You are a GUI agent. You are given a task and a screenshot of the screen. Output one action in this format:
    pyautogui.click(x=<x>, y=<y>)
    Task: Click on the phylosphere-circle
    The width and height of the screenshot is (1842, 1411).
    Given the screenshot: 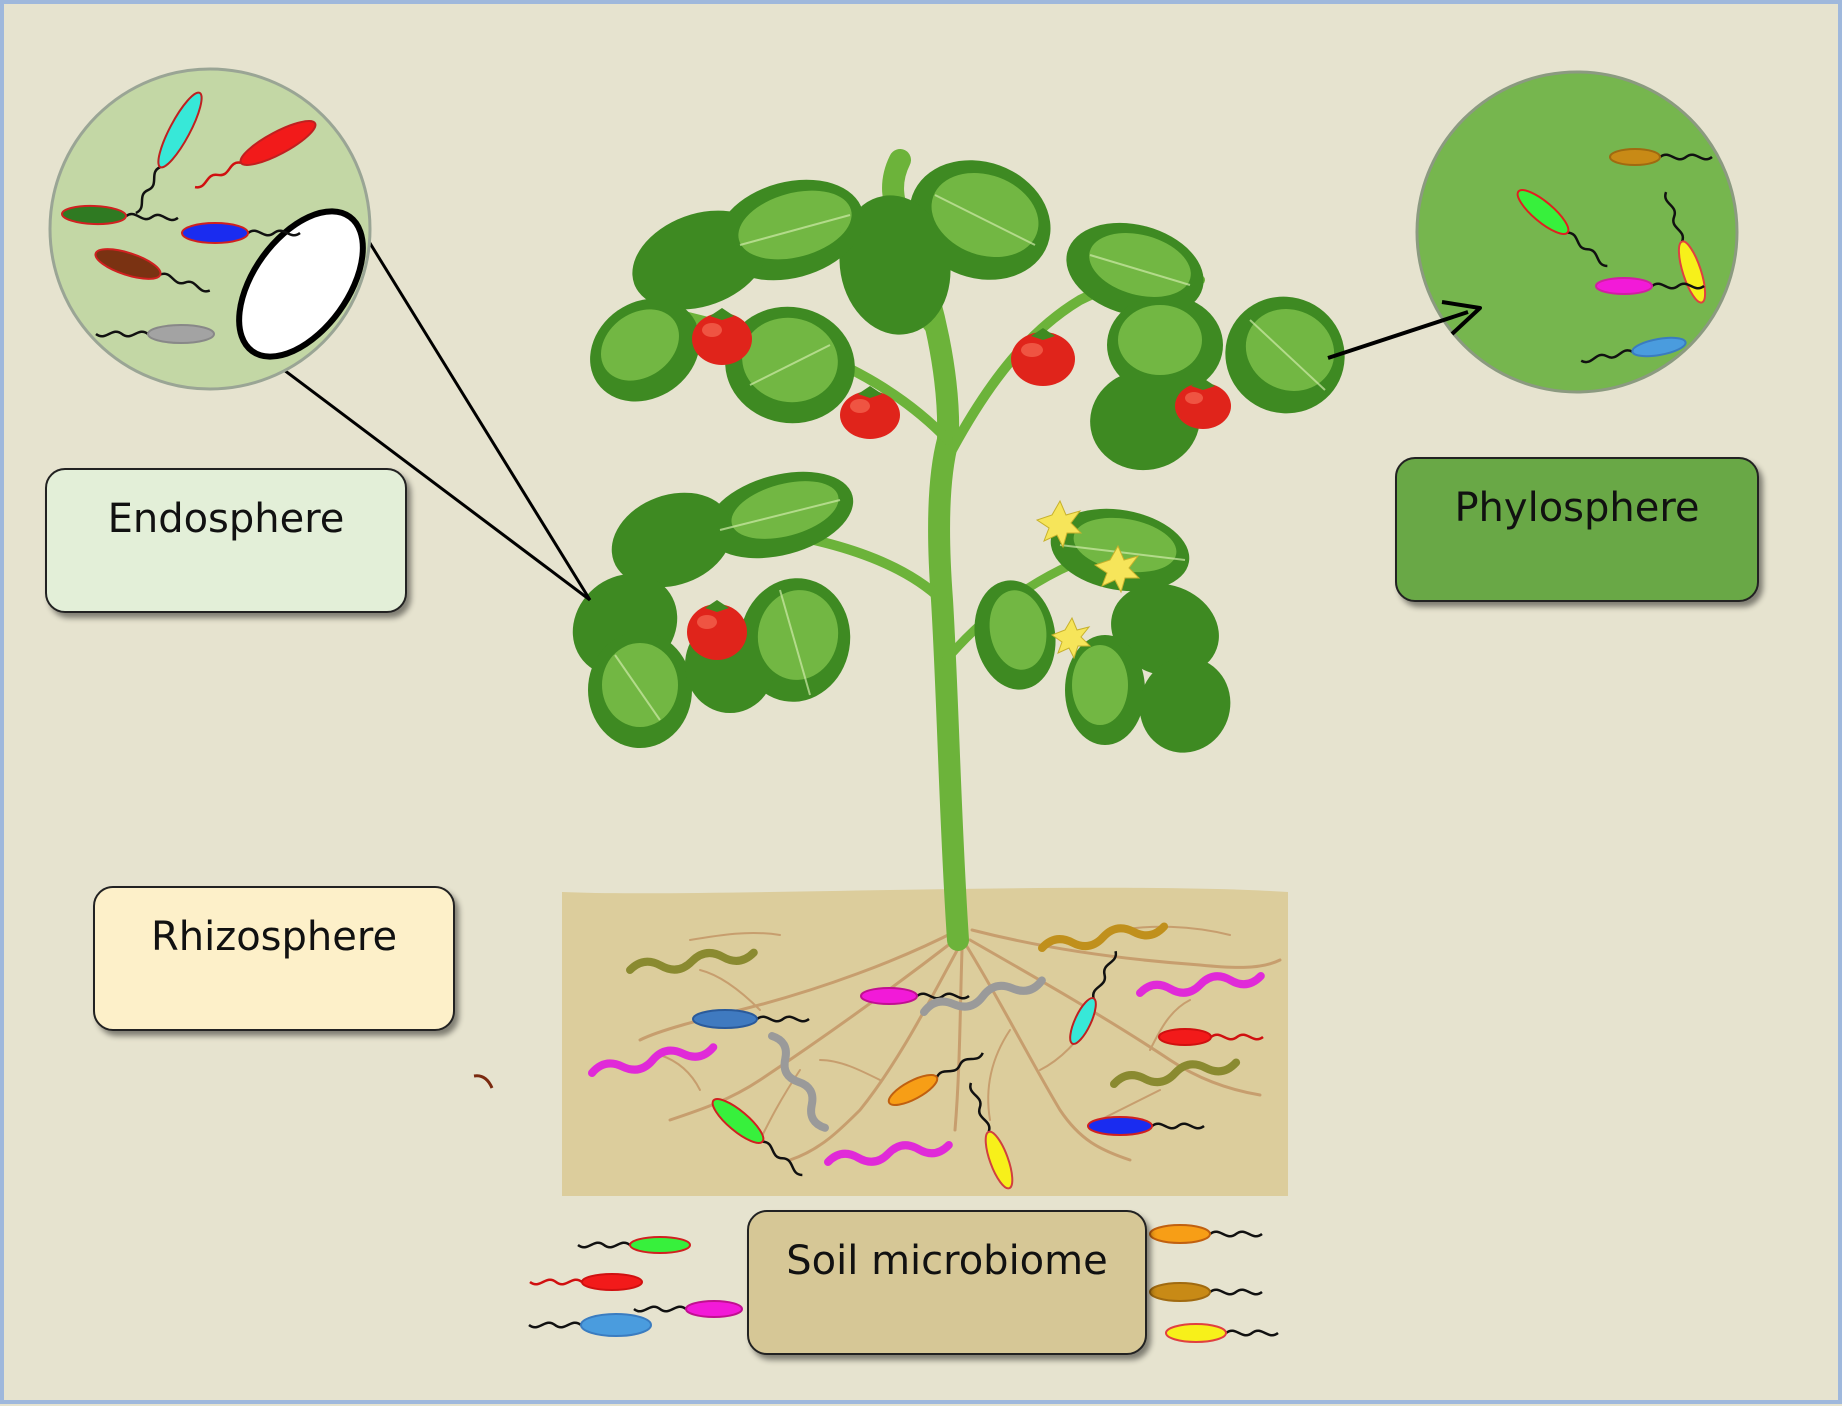 What is the action you would take?
    pyautogui.click(x=1577, y=232)
    